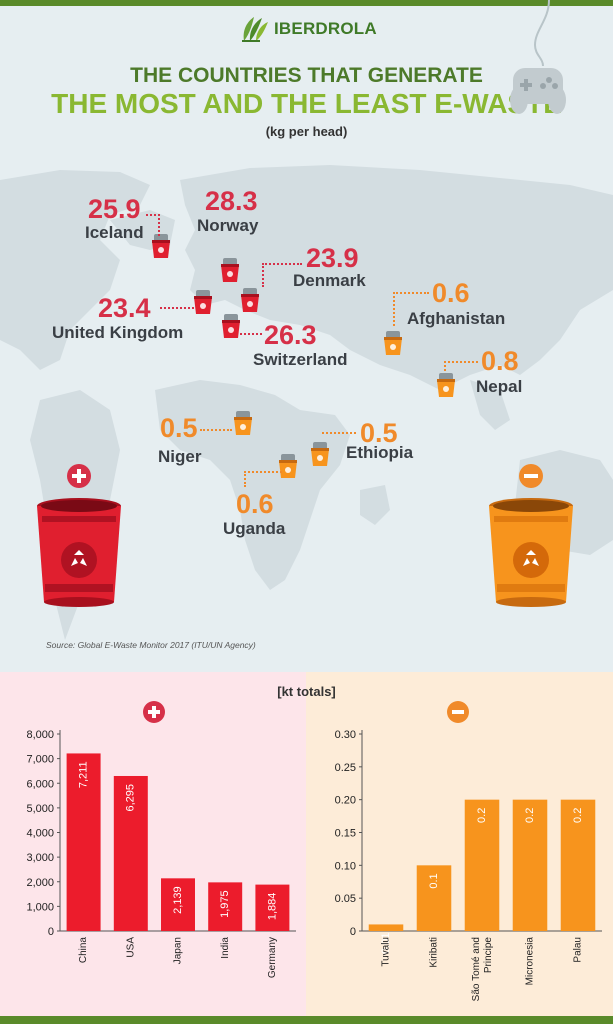 The width and height of the screenshot is (613, 1024). What do you see at coordinates (288, 466) in the screenshot?
I see `uganda-bin-icon` at bounding box center [288, 466].